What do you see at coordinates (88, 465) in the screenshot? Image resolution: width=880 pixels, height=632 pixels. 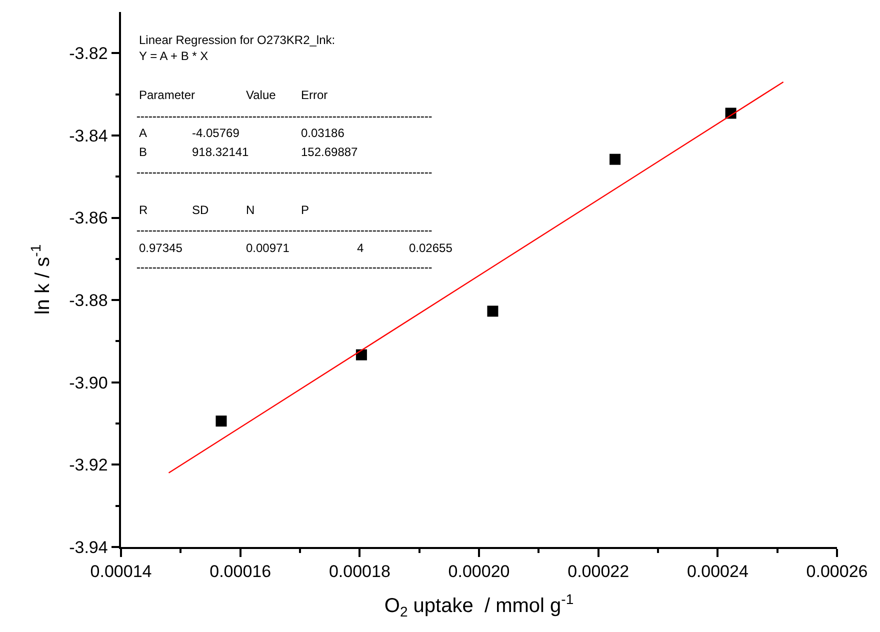 I see `y-tick-label: -3.92` at bounding box center [88, 465].